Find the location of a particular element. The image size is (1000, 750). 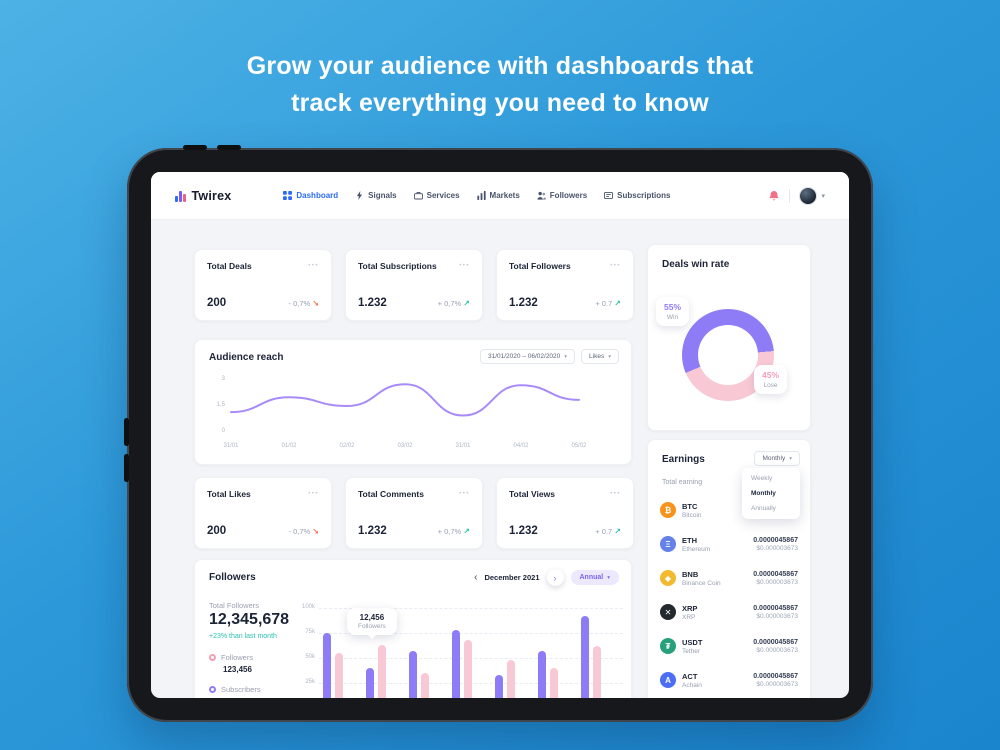

period-select: Monthly ▾ is located at coordinates (777, 458).